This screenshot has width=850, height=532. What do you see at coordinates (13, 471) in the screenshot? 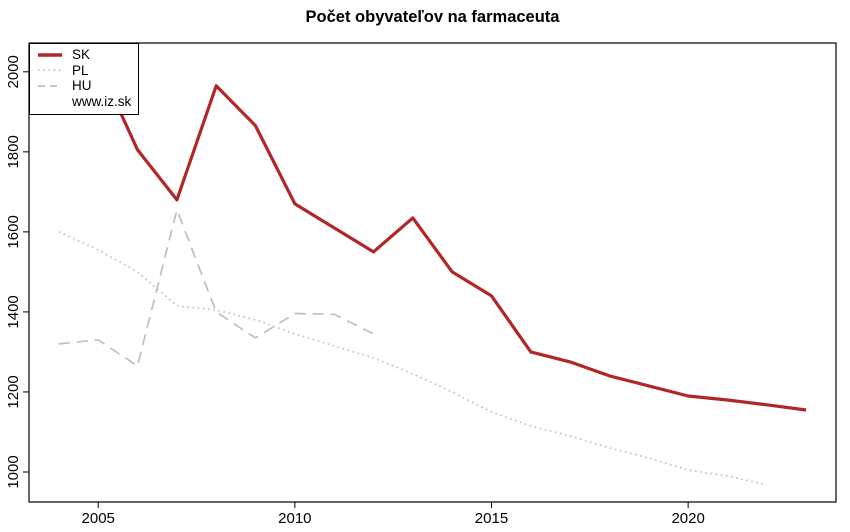
I see `y-tick-label-1000: 1000` at bounding box center [13, 471].